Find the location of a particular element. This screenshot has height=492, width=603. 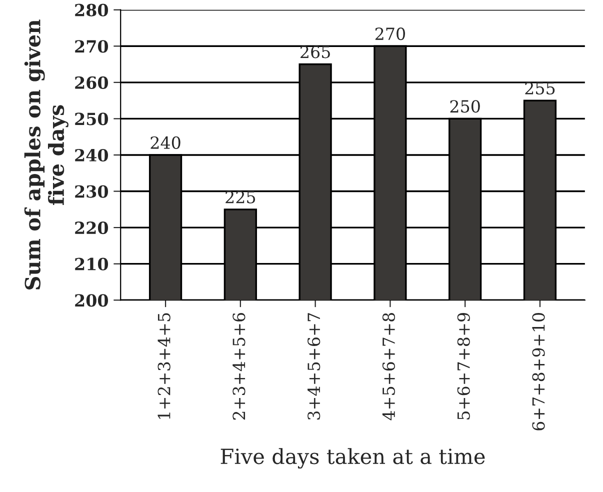

y-tick-label: 250 is located at coordinates (91, 119).